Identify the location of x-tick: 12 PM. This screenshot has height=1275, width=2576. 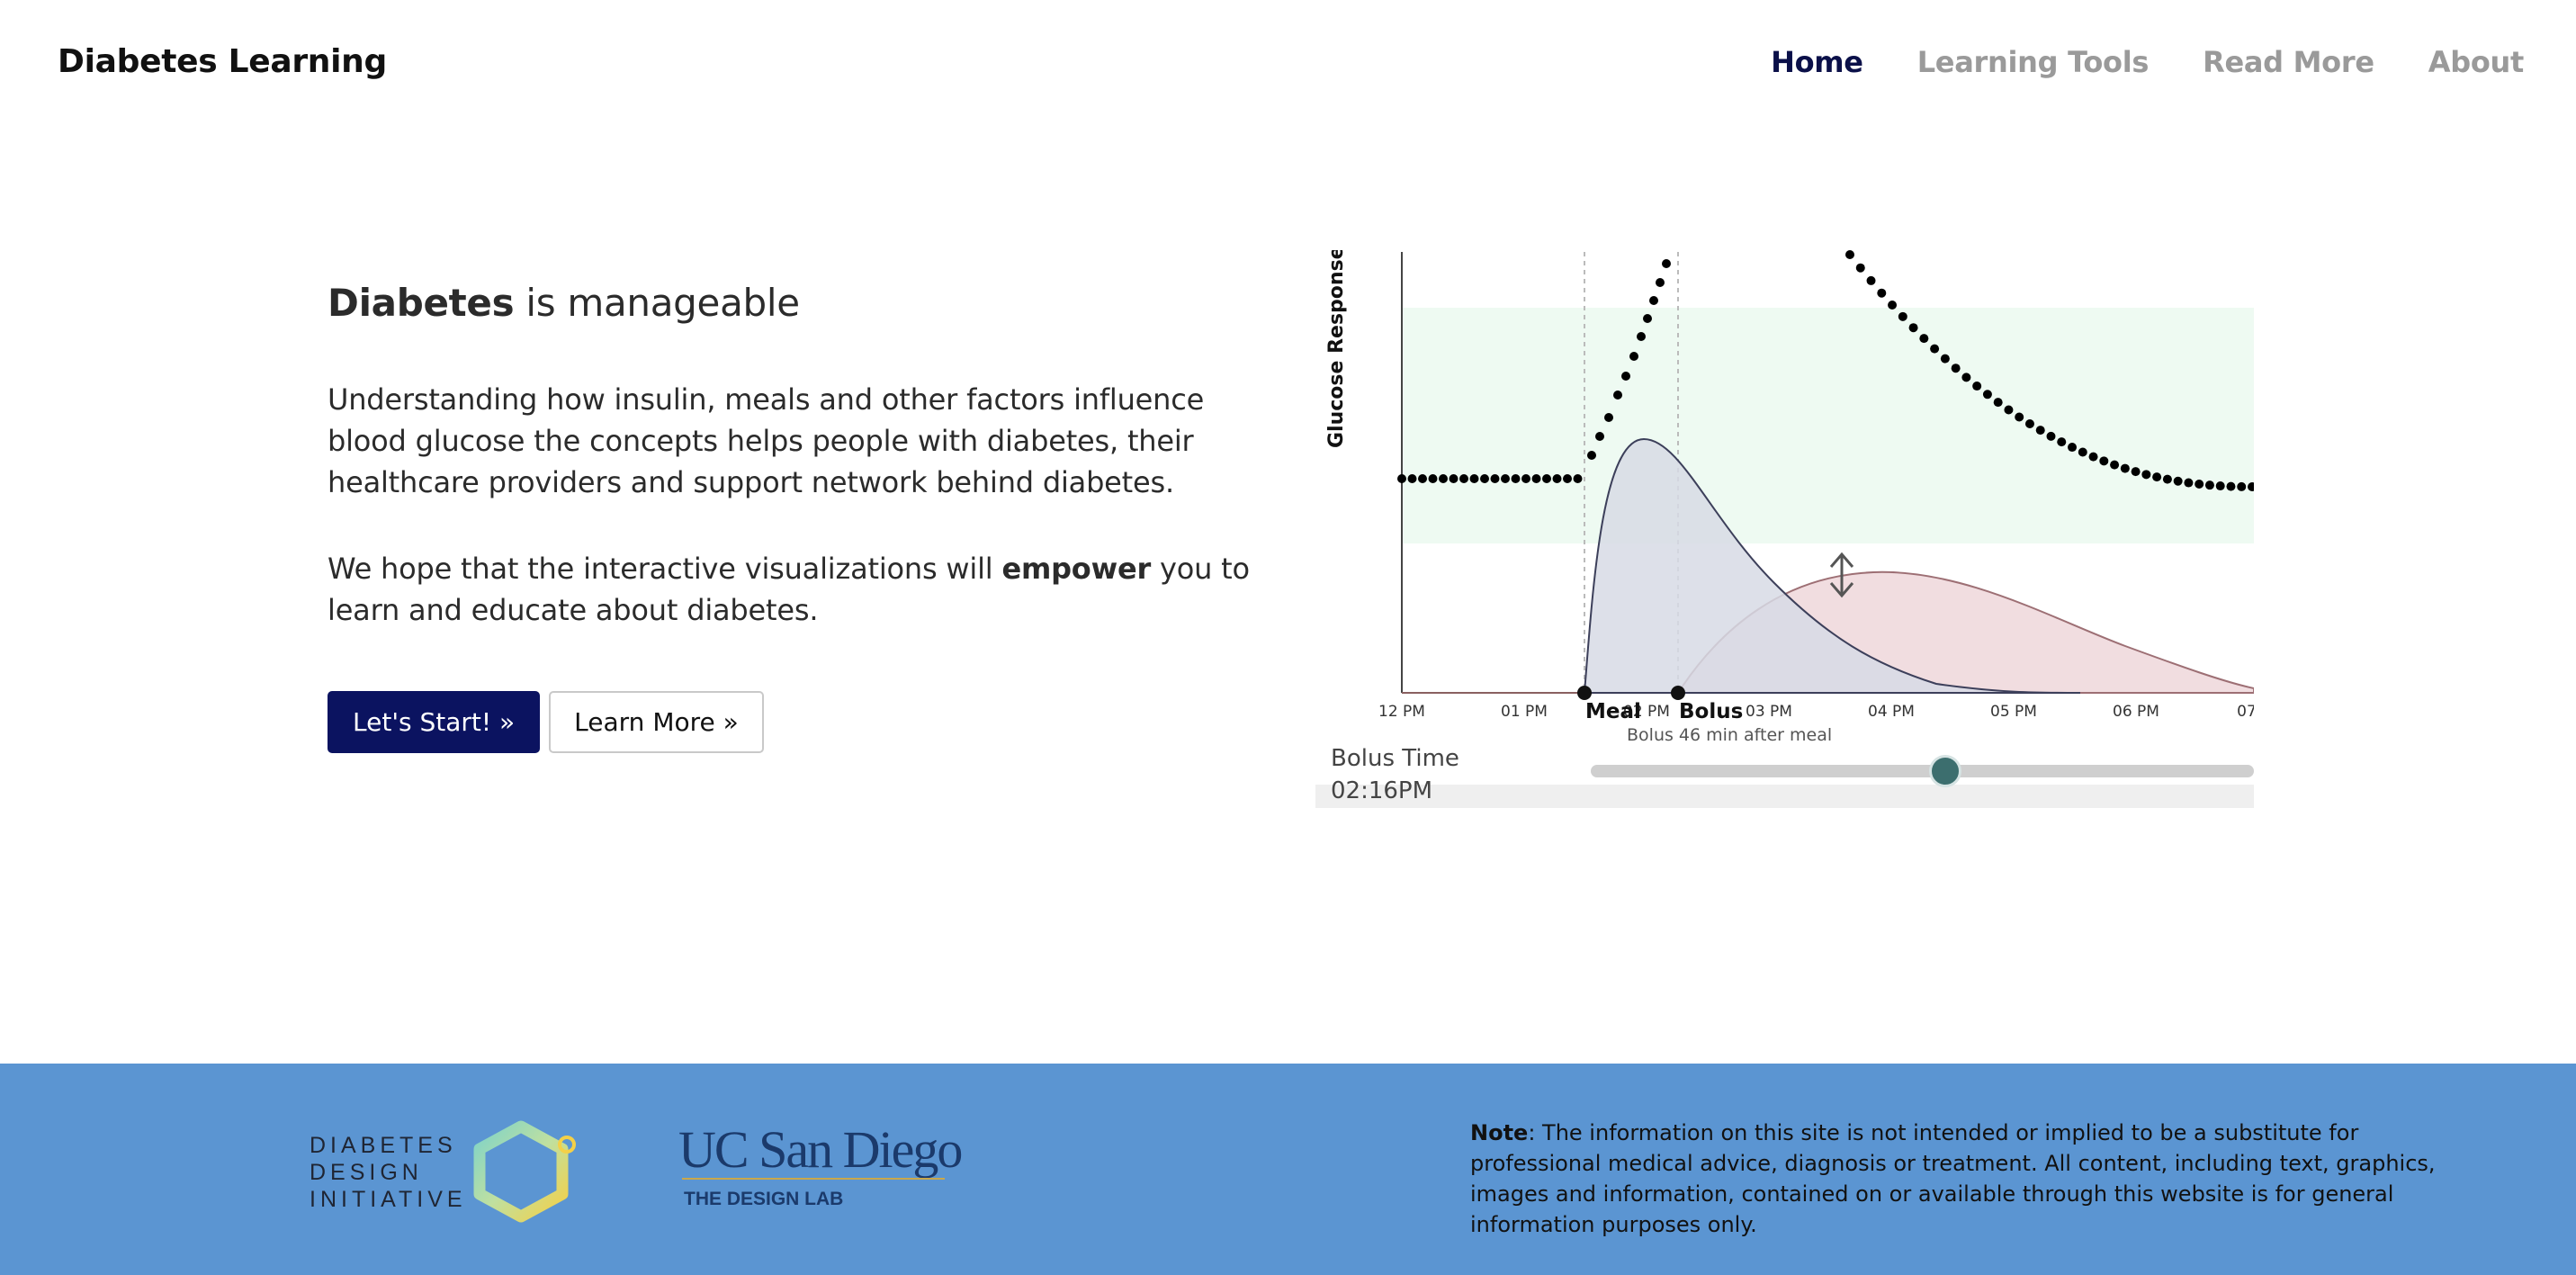
(1402, 712).